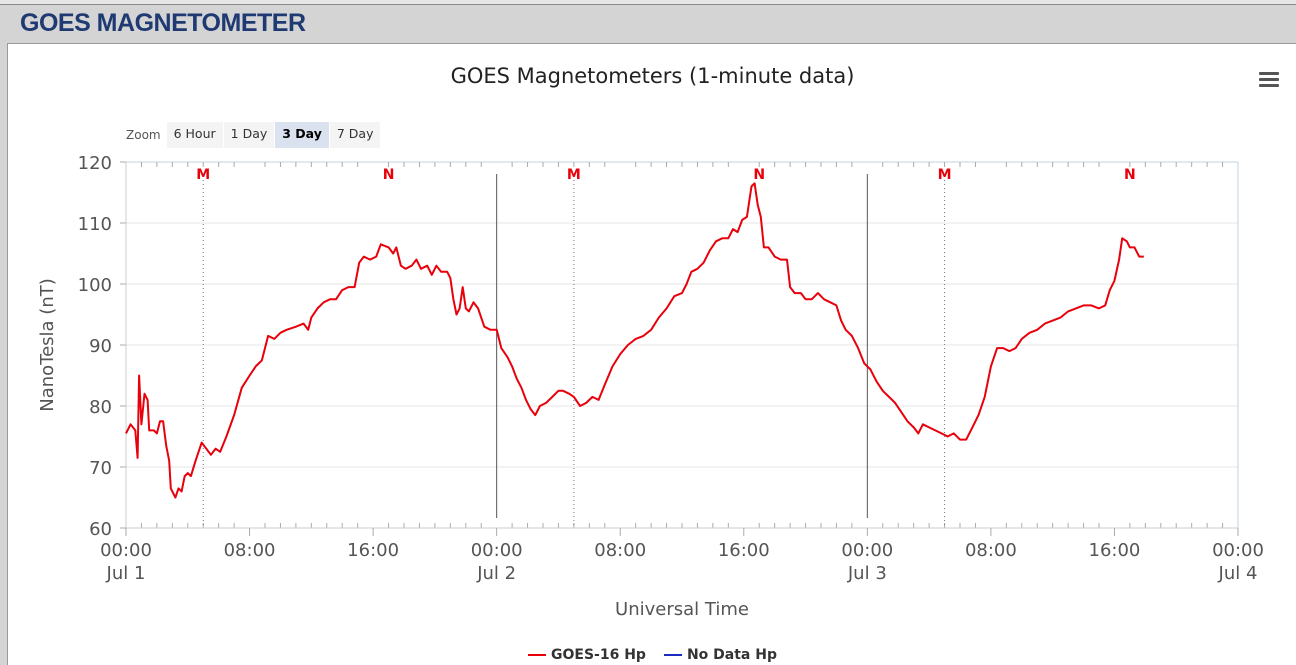  Describe the element at coordinates (100, 468) in the screenshot. I see `y-tick-label: 70` at that location.